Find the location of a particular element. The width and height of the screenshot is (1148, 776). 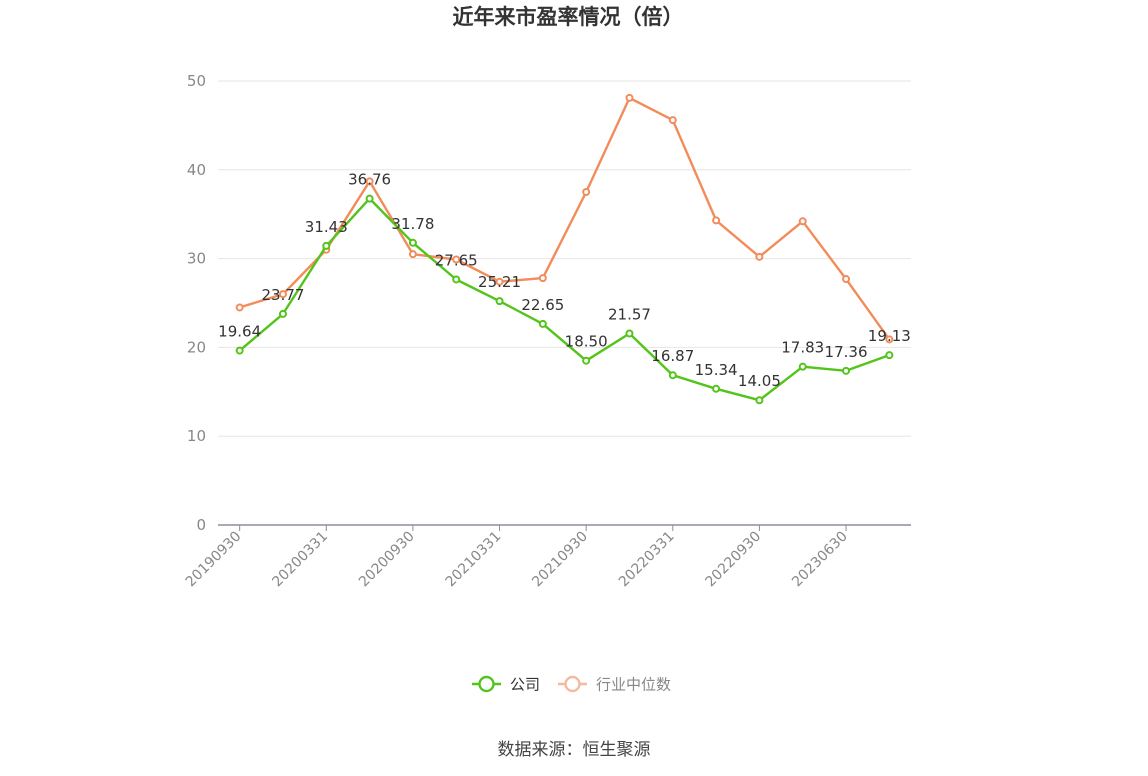

data-label: 14.05 is located at coordinates (759, 381).